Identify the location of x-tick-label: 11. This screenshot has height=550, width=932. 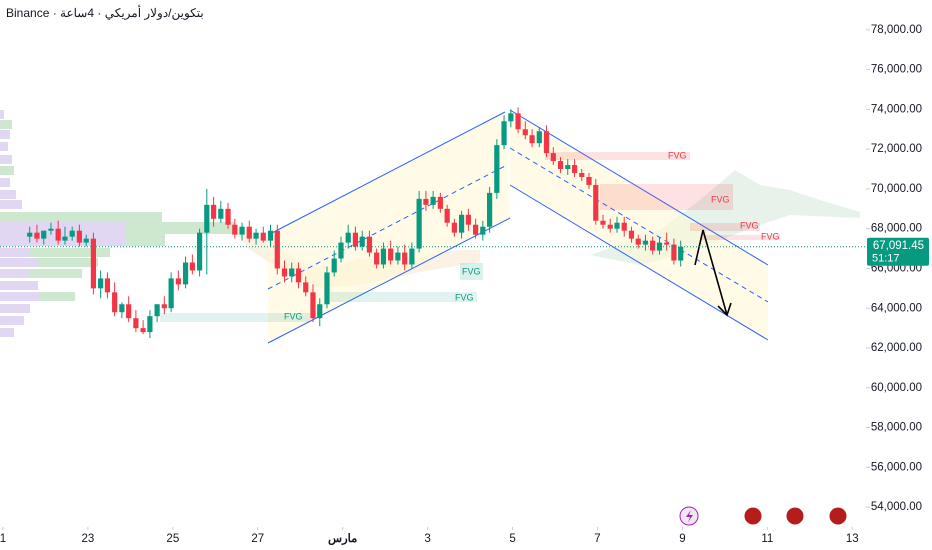
(767, 539).